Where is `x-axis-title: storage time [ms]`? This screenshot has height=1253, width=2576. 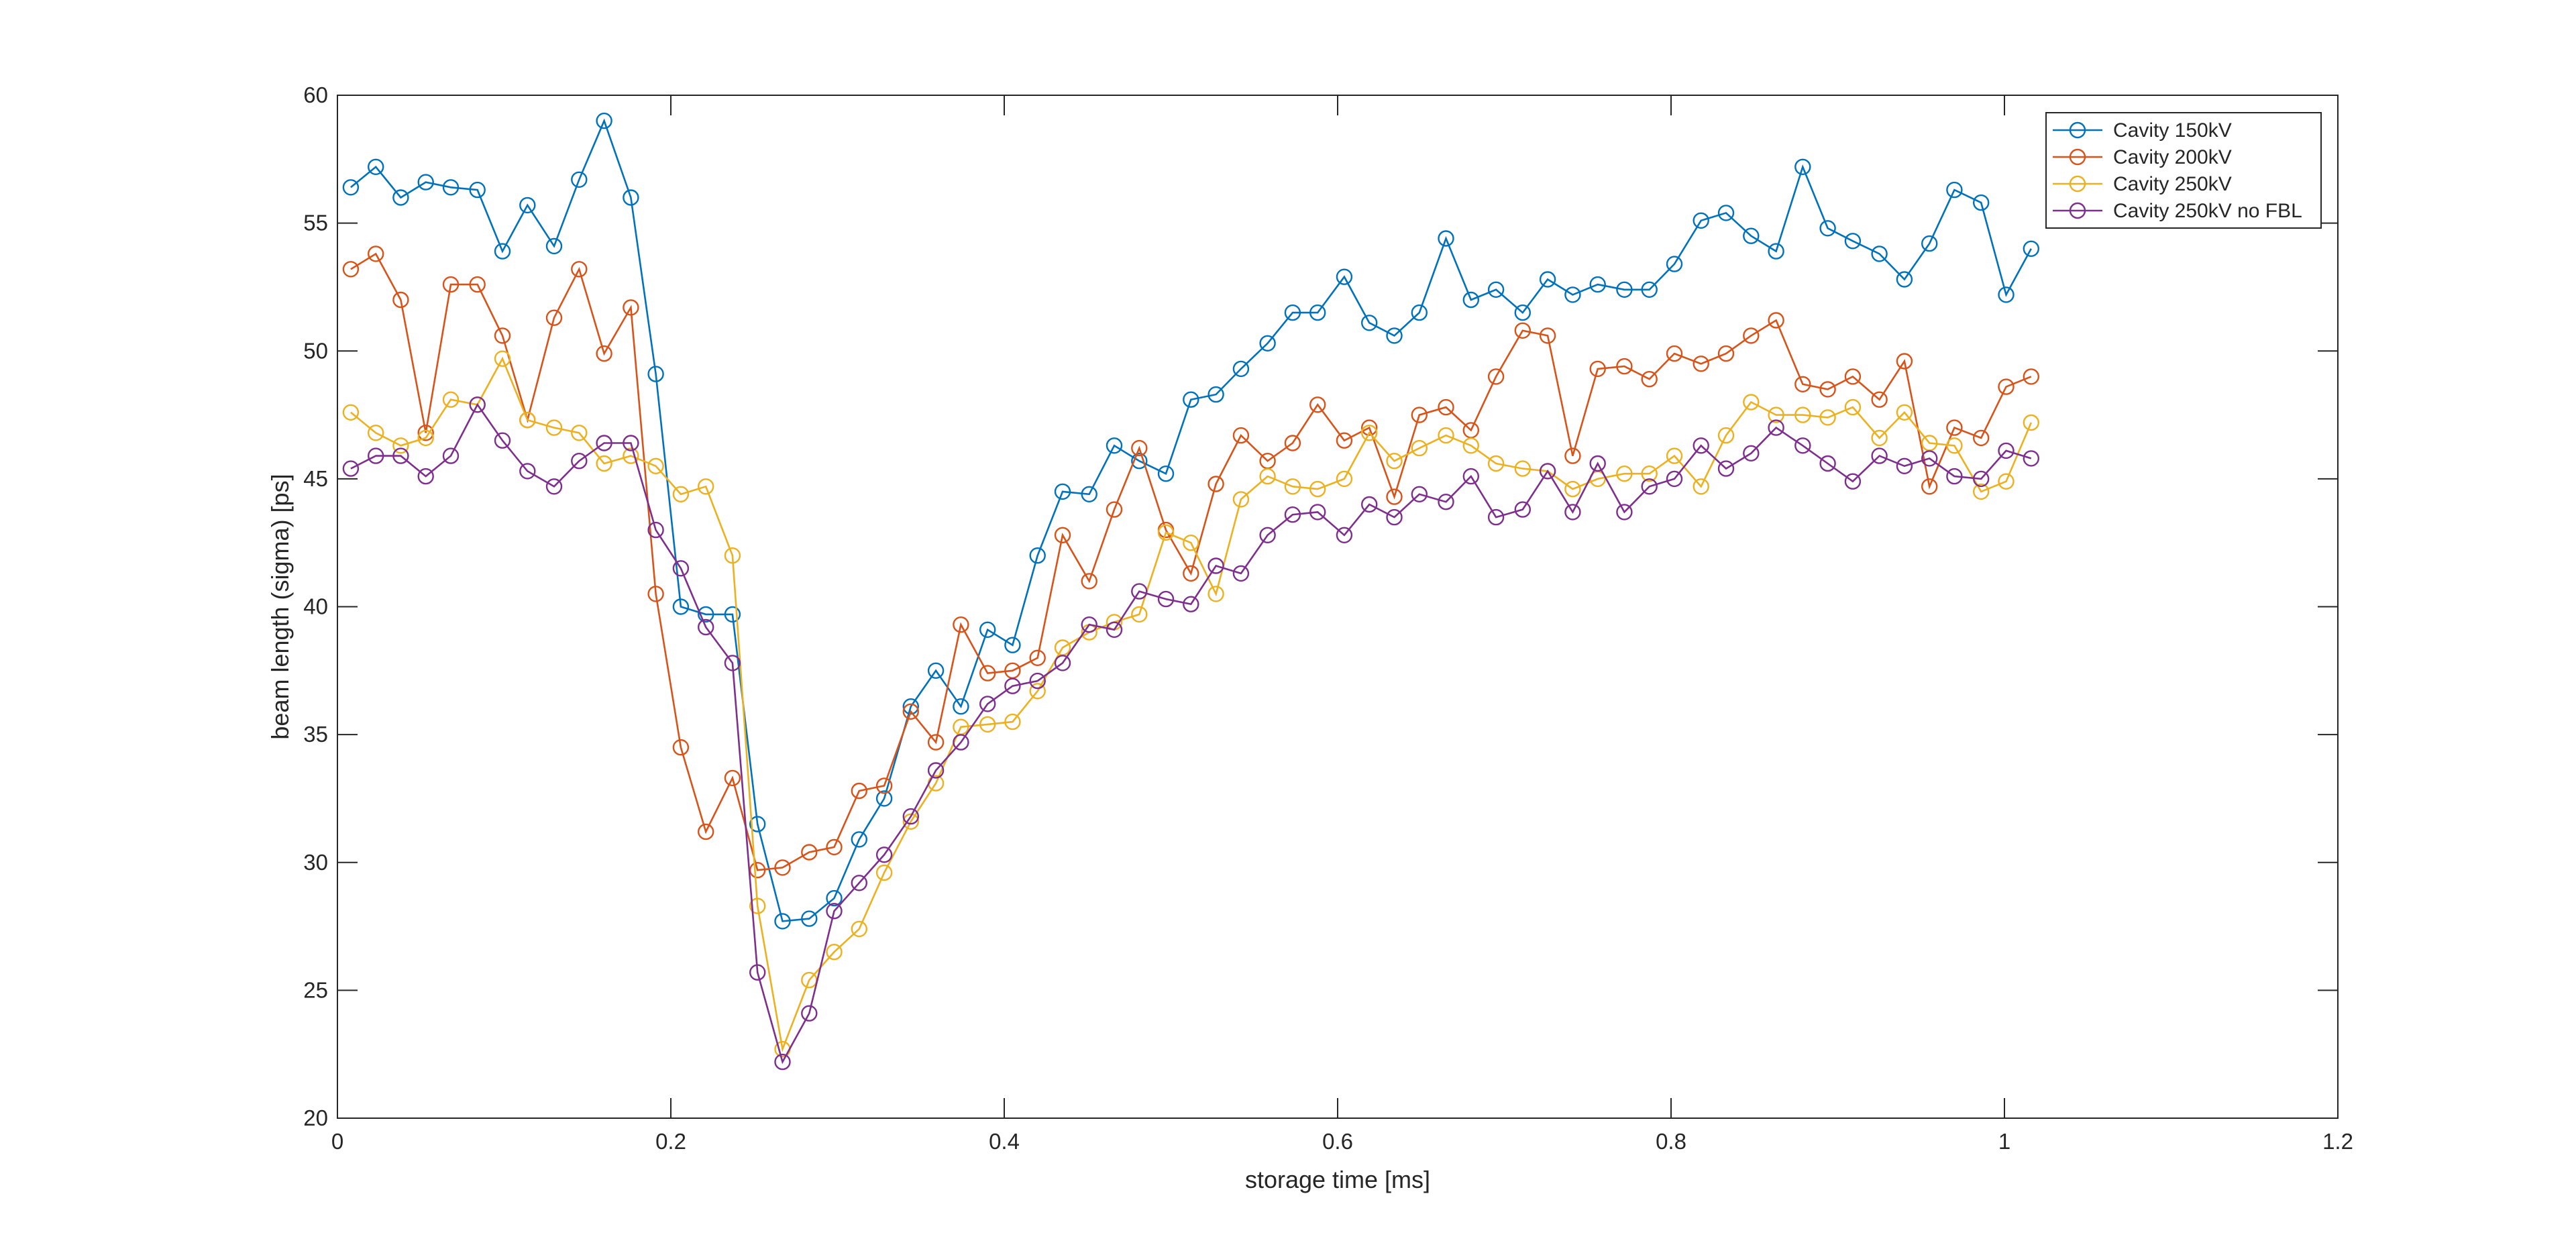 x-axis-title: storage time [ms] is located at coordinates (1337, 1179).